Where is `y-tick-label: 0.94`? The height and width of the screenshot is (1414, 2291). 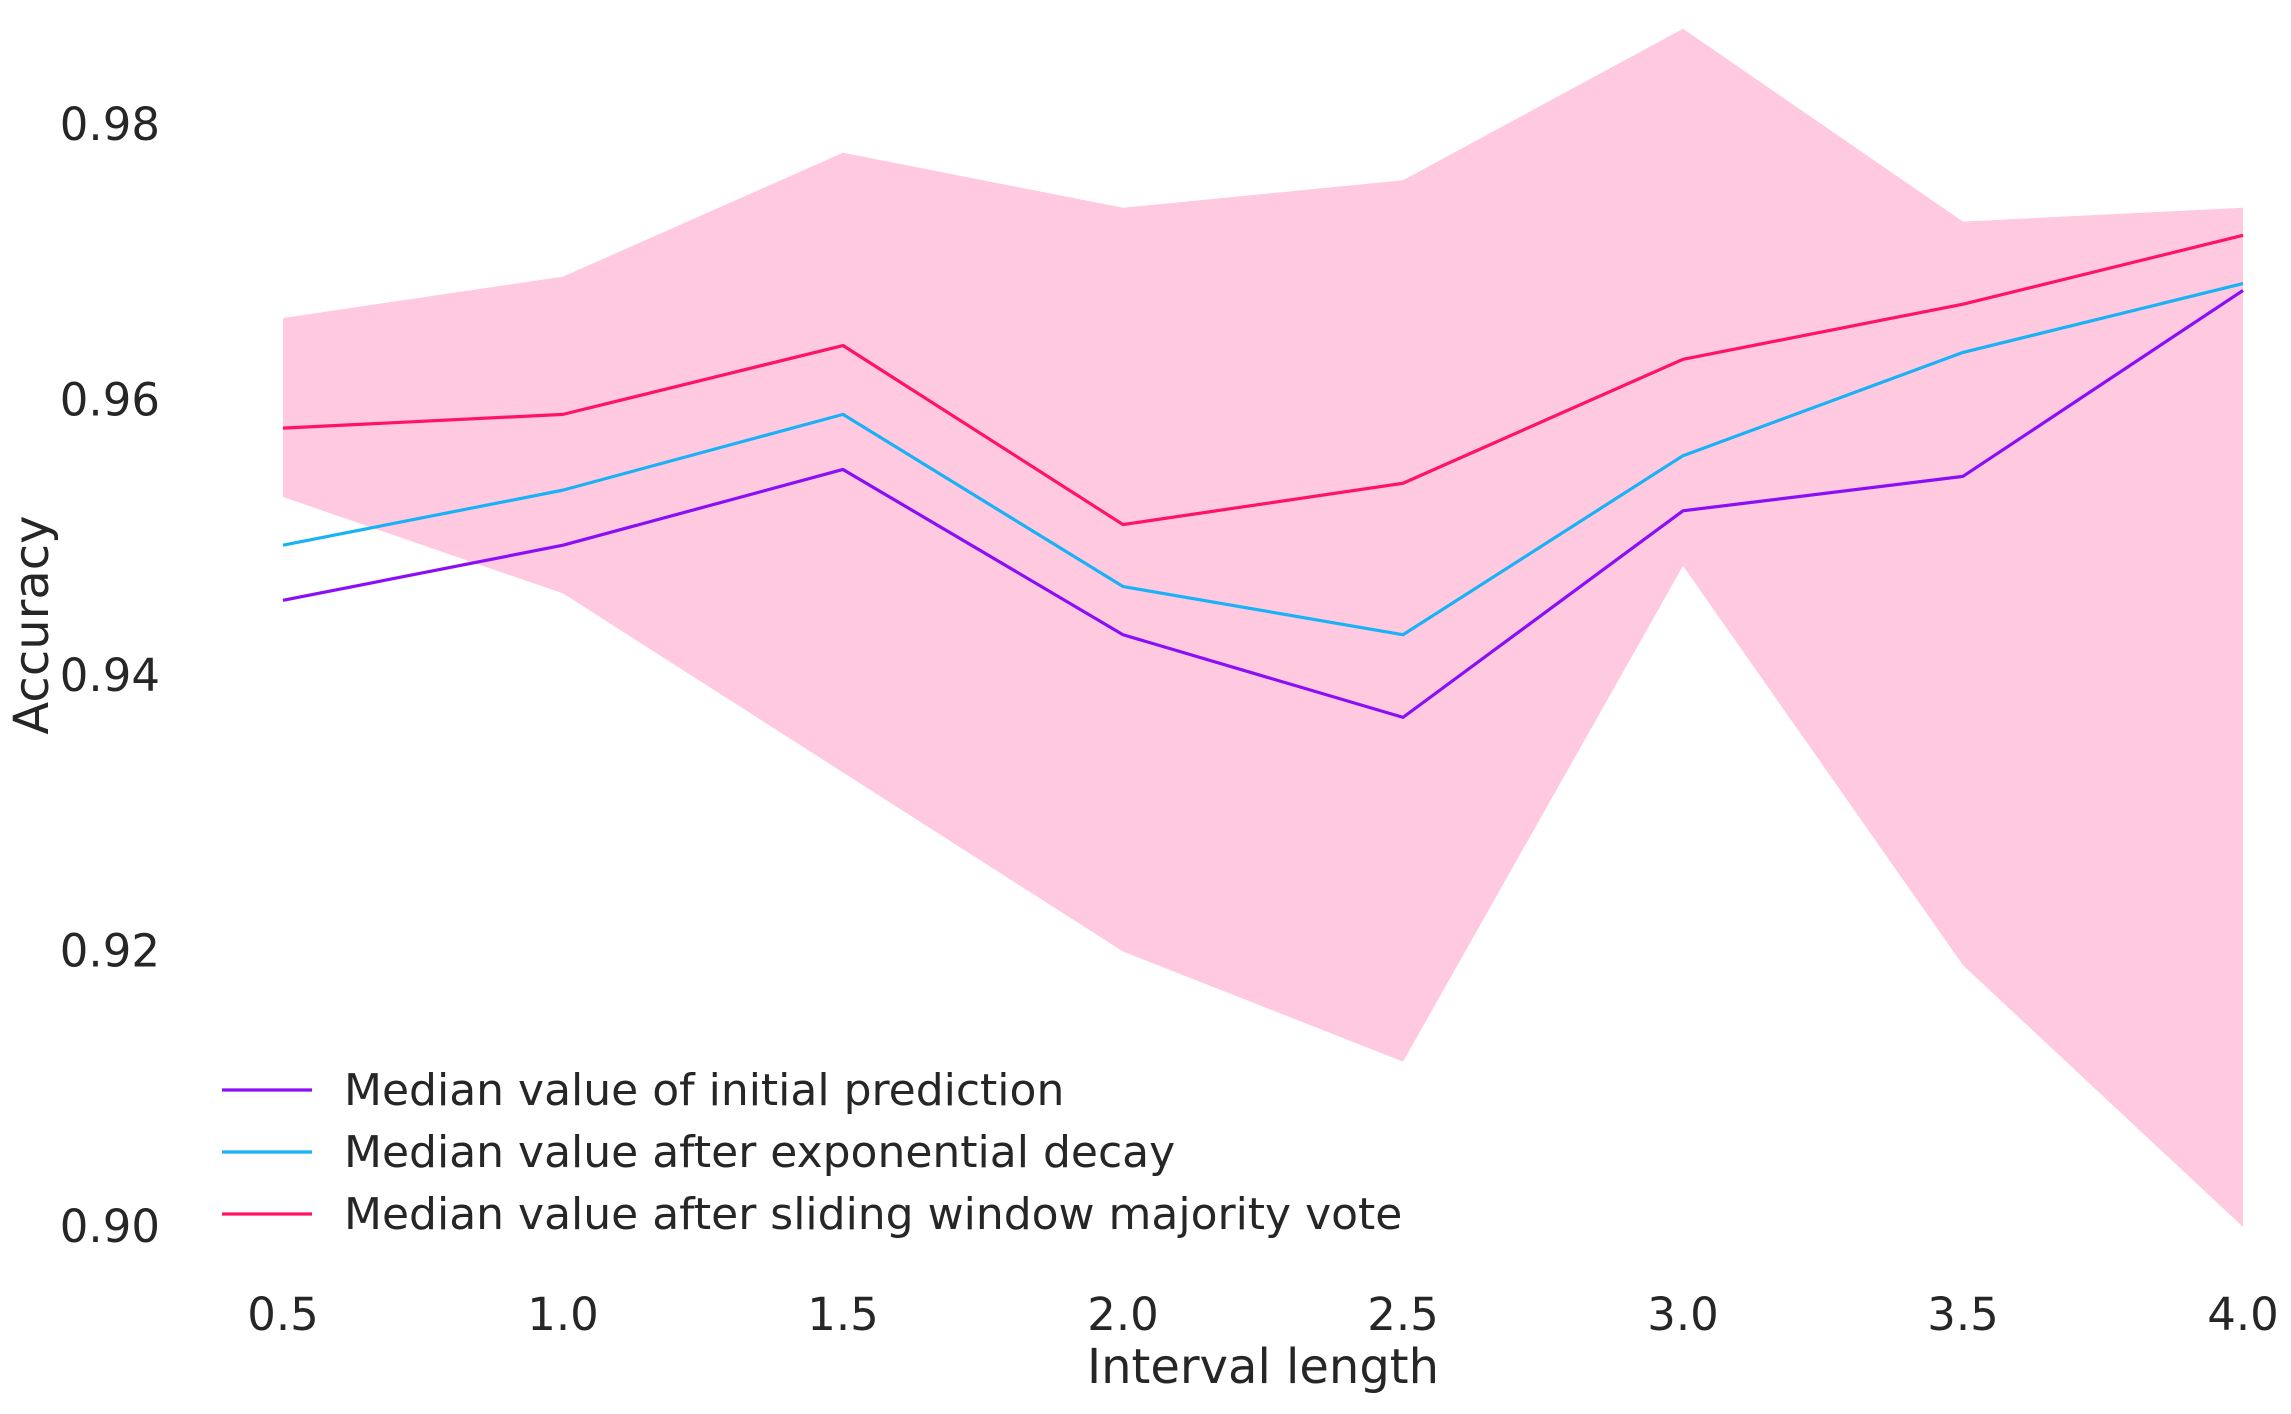 y-tick-label: 0.94 is located at coordinates (110, 675).